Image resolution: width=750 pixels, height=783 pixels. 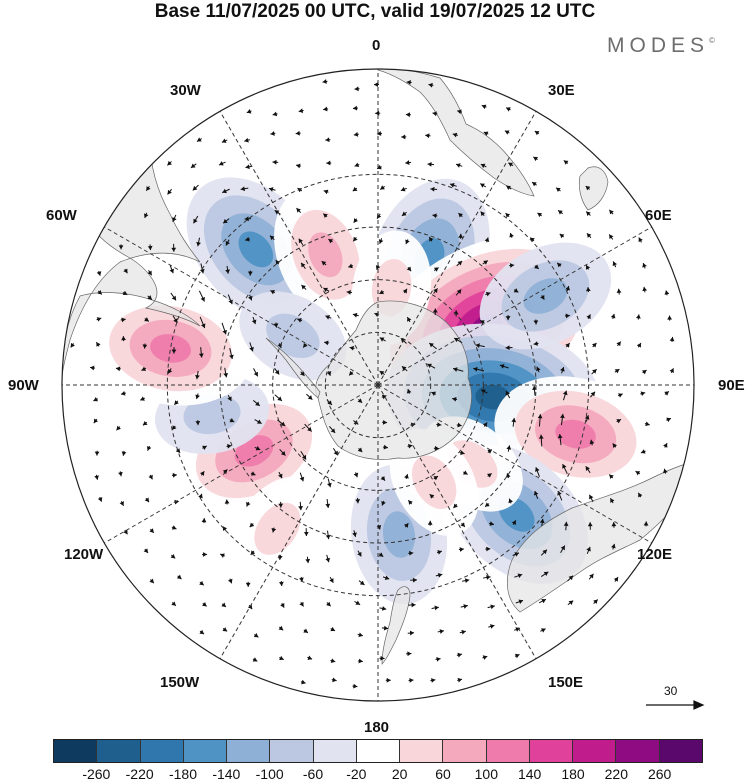 I want to click on lon-label-60w: 60W, so click(x=61, y=215).